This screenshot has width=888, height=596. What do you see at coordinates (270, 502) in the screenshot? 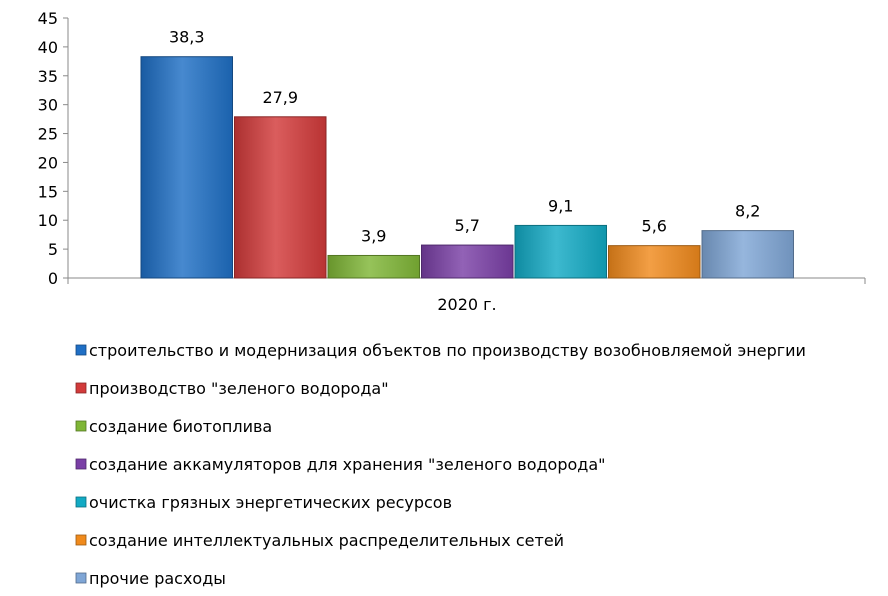
I see `legend-label: очистка грязных энергетических ресурсов` at bounding box center [270, 502].